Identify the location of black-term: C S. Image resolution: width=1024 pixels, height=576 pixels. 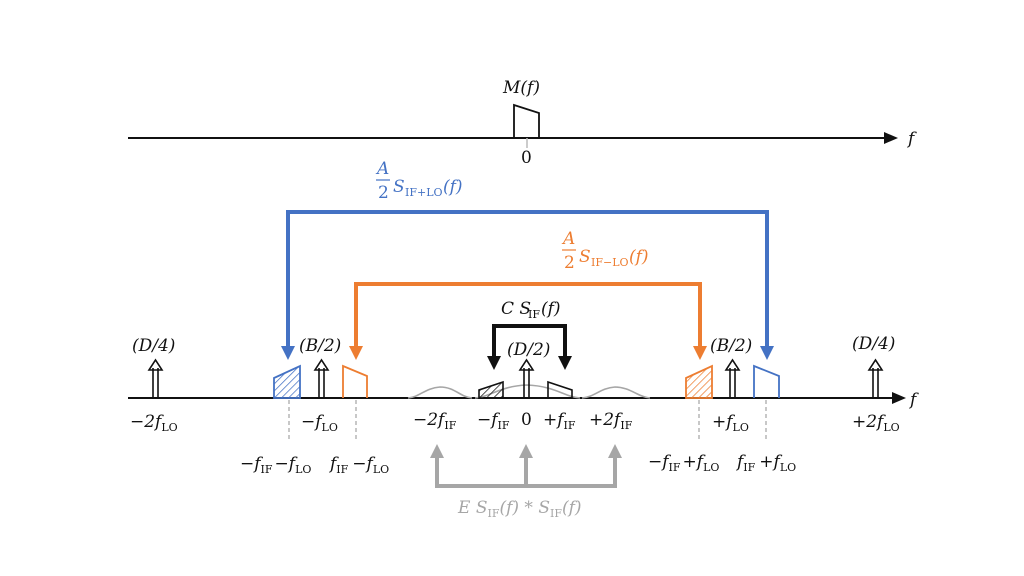
(516, 309).